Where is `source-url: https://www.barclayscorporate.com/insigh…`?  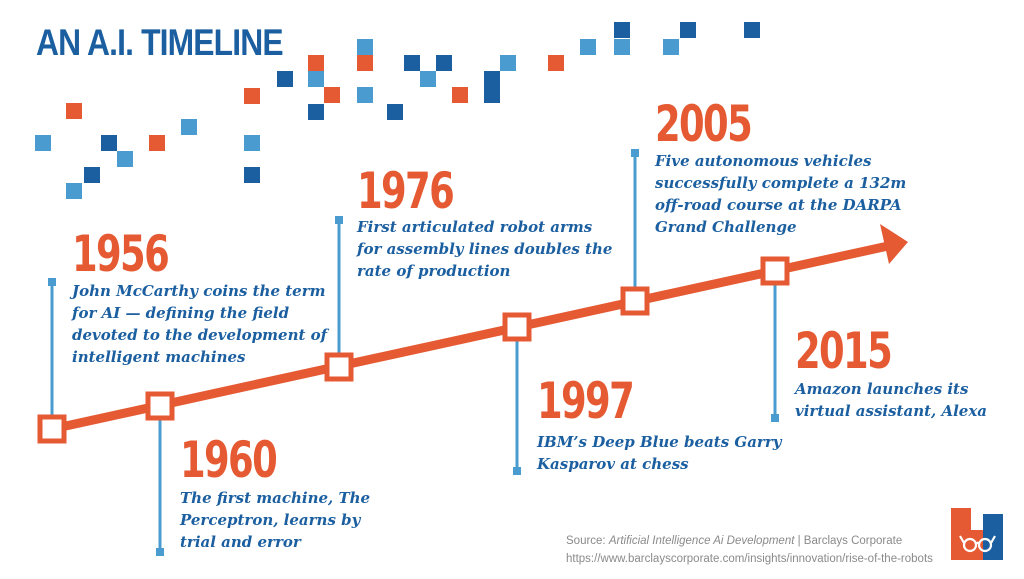 source-url: https://www.barclayscorporate.com/insigh… is located at coordinates (749, 559).